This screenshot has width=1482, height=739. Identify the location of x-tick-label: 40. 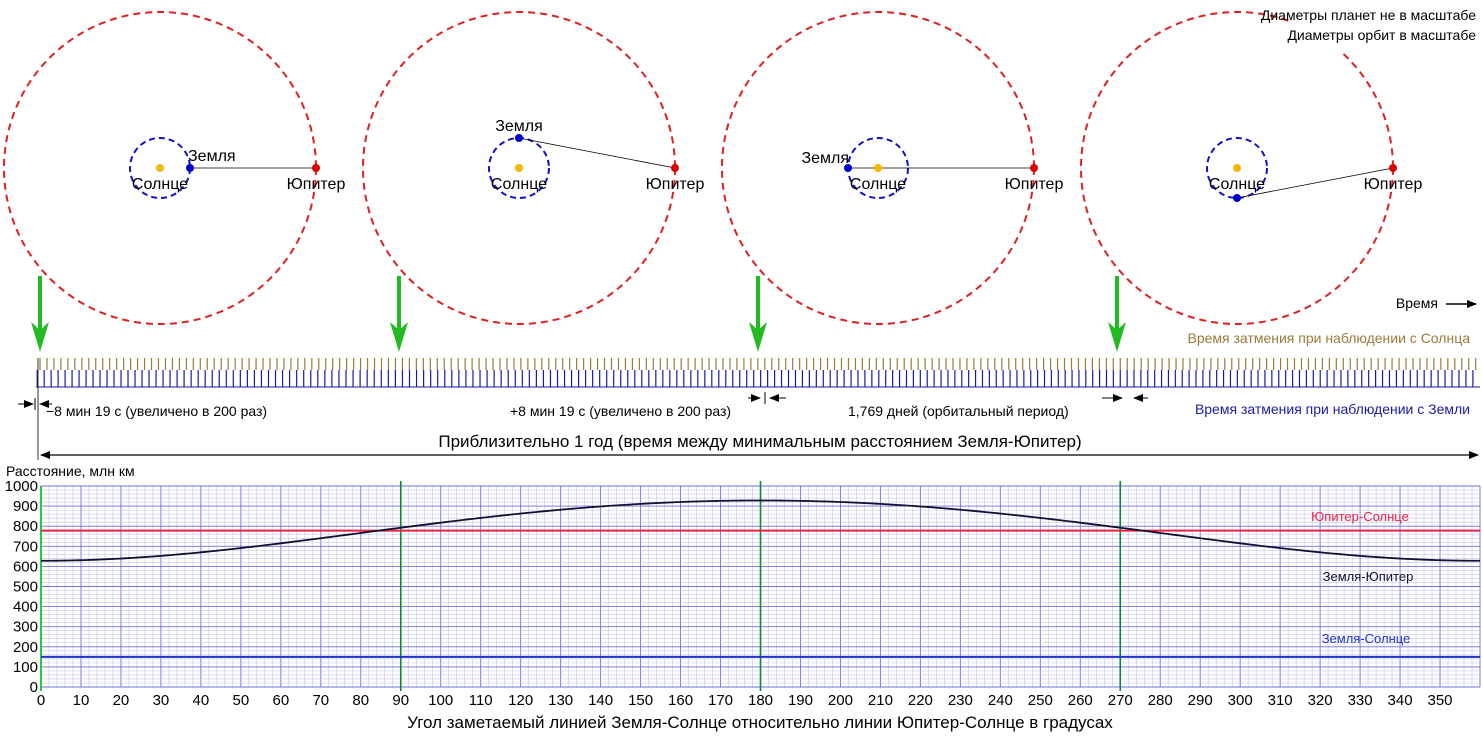
(201, 700).